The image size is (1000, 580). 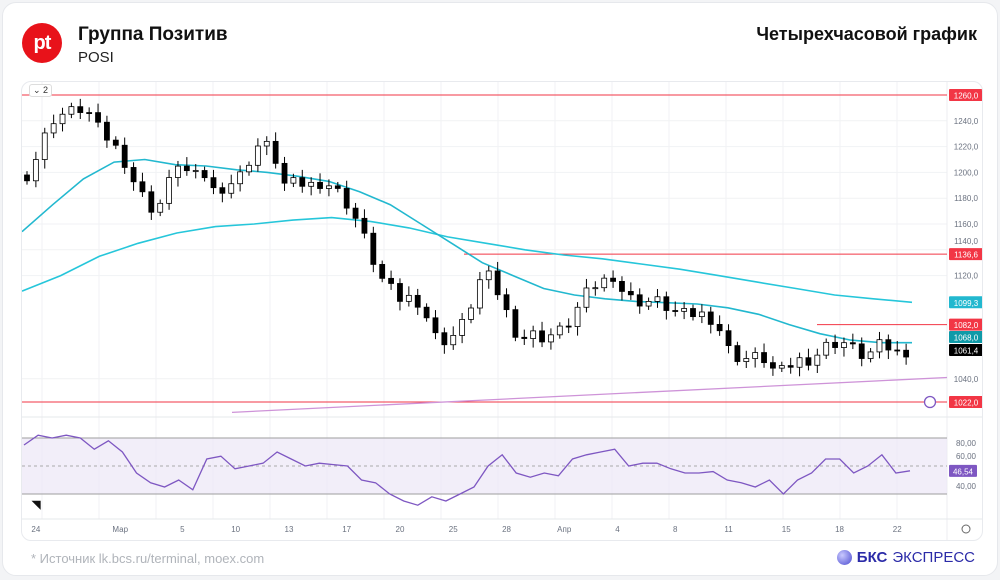 I want to click on time-tick-label: 11, so click(x=728, y=529).